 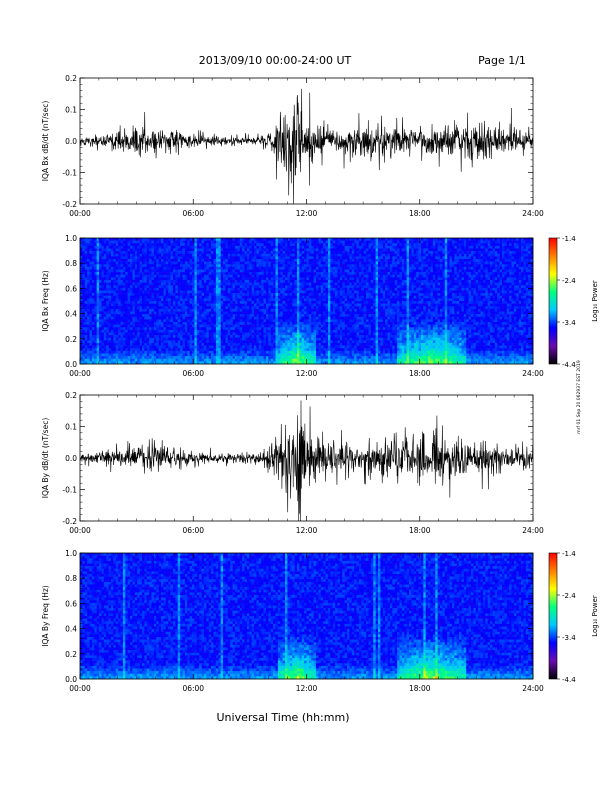 I want to click on y-axis-label: IQA By Freq (Hz), so click(x=45, y=616).